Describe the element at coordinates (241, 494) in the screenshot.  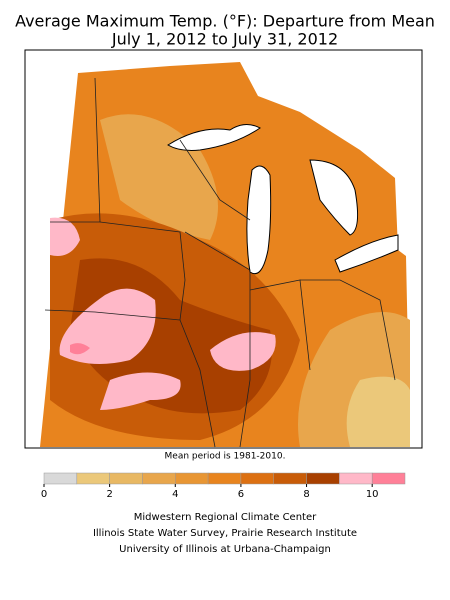
I see `legend-tick-label: 6` at that location.